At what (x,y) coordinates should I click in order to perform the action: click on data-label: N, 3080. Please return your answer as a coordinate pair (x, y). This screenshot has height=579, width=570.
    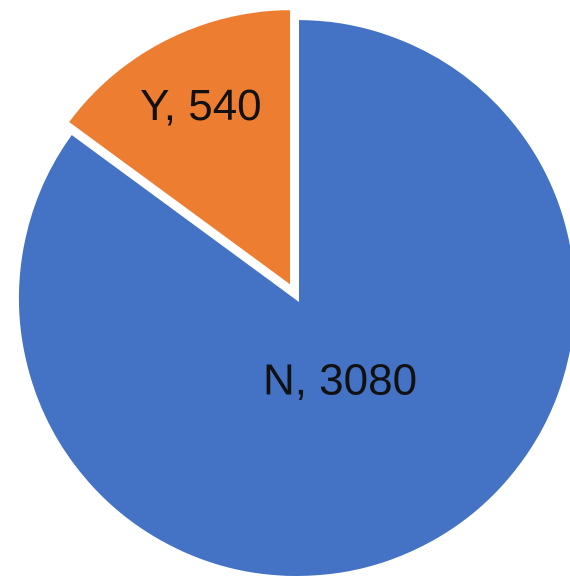
    Looking at the image, I should click on (340, 380).